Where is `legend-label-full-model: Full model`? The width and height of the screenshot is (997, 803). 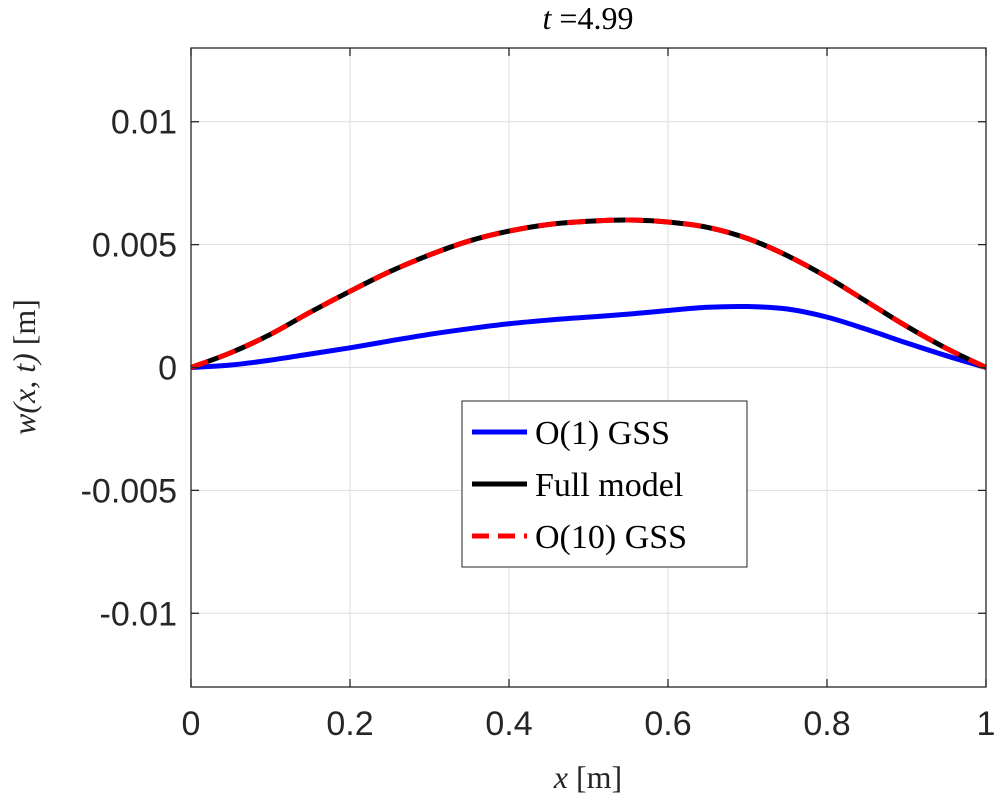
legend-label-full-model: Full model is located at coordinates (609, 485).